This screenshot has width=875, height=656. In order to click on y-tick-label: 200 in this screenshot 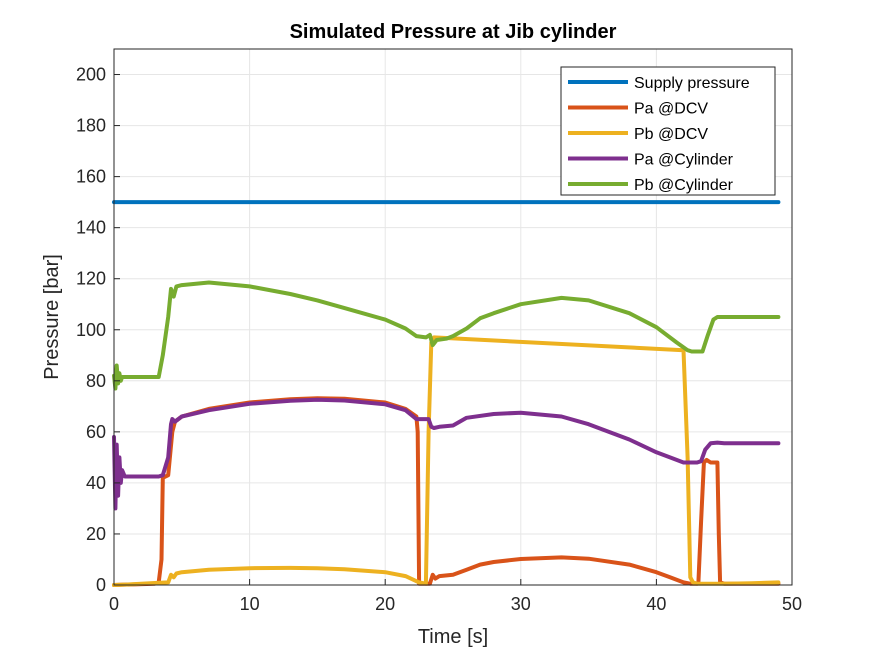, I will do `click(91, 75)`.